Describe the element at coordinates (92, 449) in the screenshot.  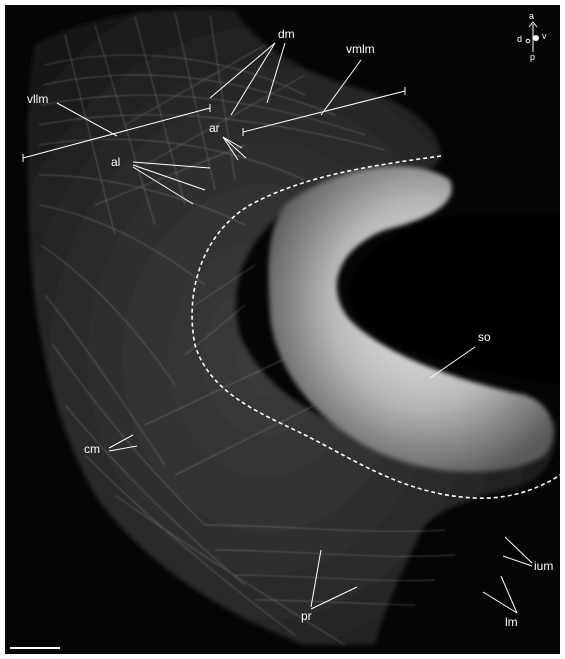
I see `label-cm: cm` at that location.